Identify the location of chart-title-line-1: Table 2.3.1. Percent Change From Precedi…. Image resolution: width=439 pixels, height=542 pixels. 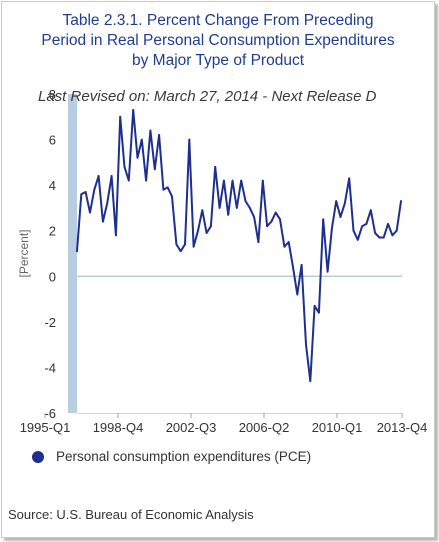
(218, 20).